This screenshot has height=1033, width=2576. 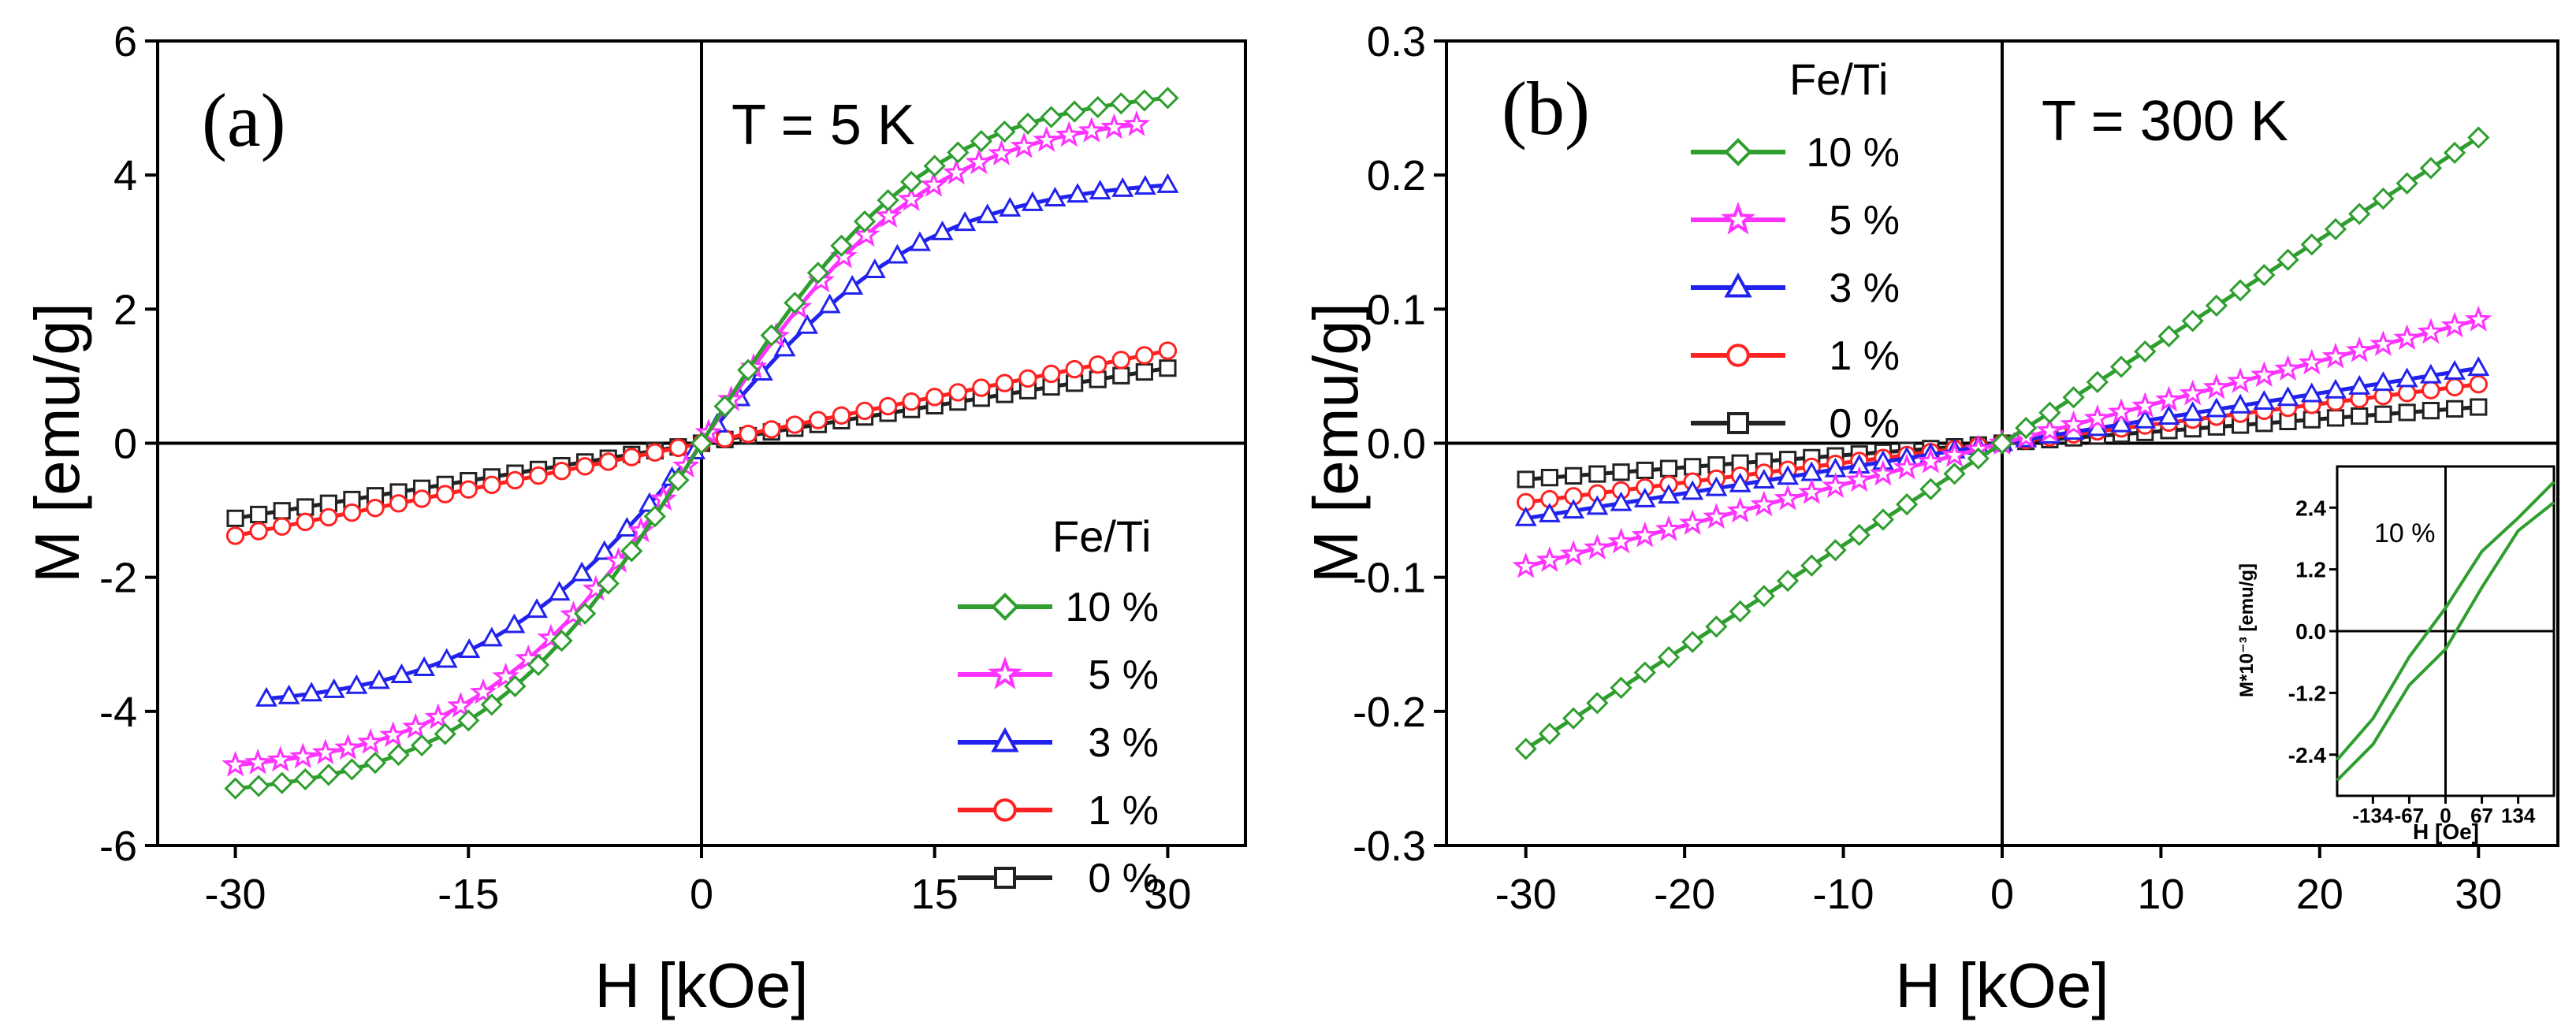 I want to click on inset-x-tick-label: -134, so click(x=2373, y=815).